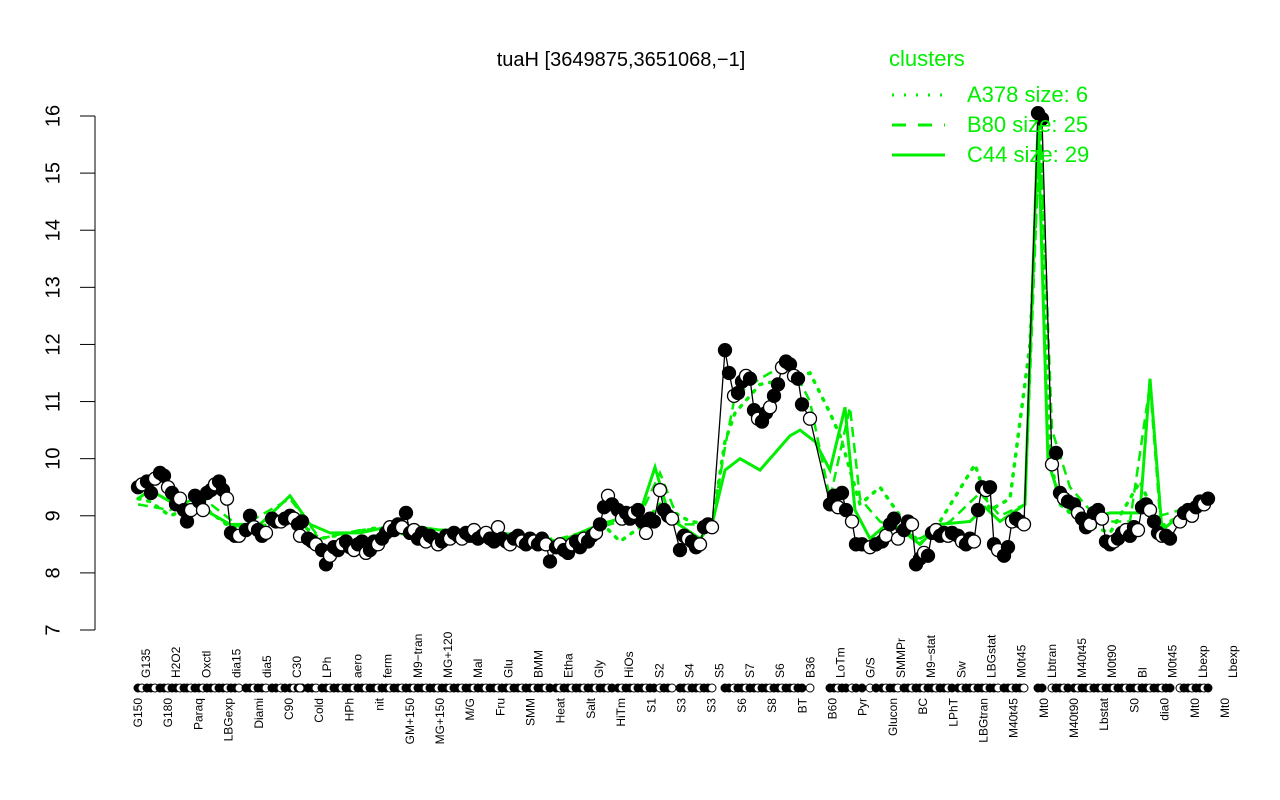 The image size is (1280, 800). What do you see at coordinates (176, 662) in the screenshot?
I see `x-tick-label-top: H2O2` at bounding box center [176, 662].